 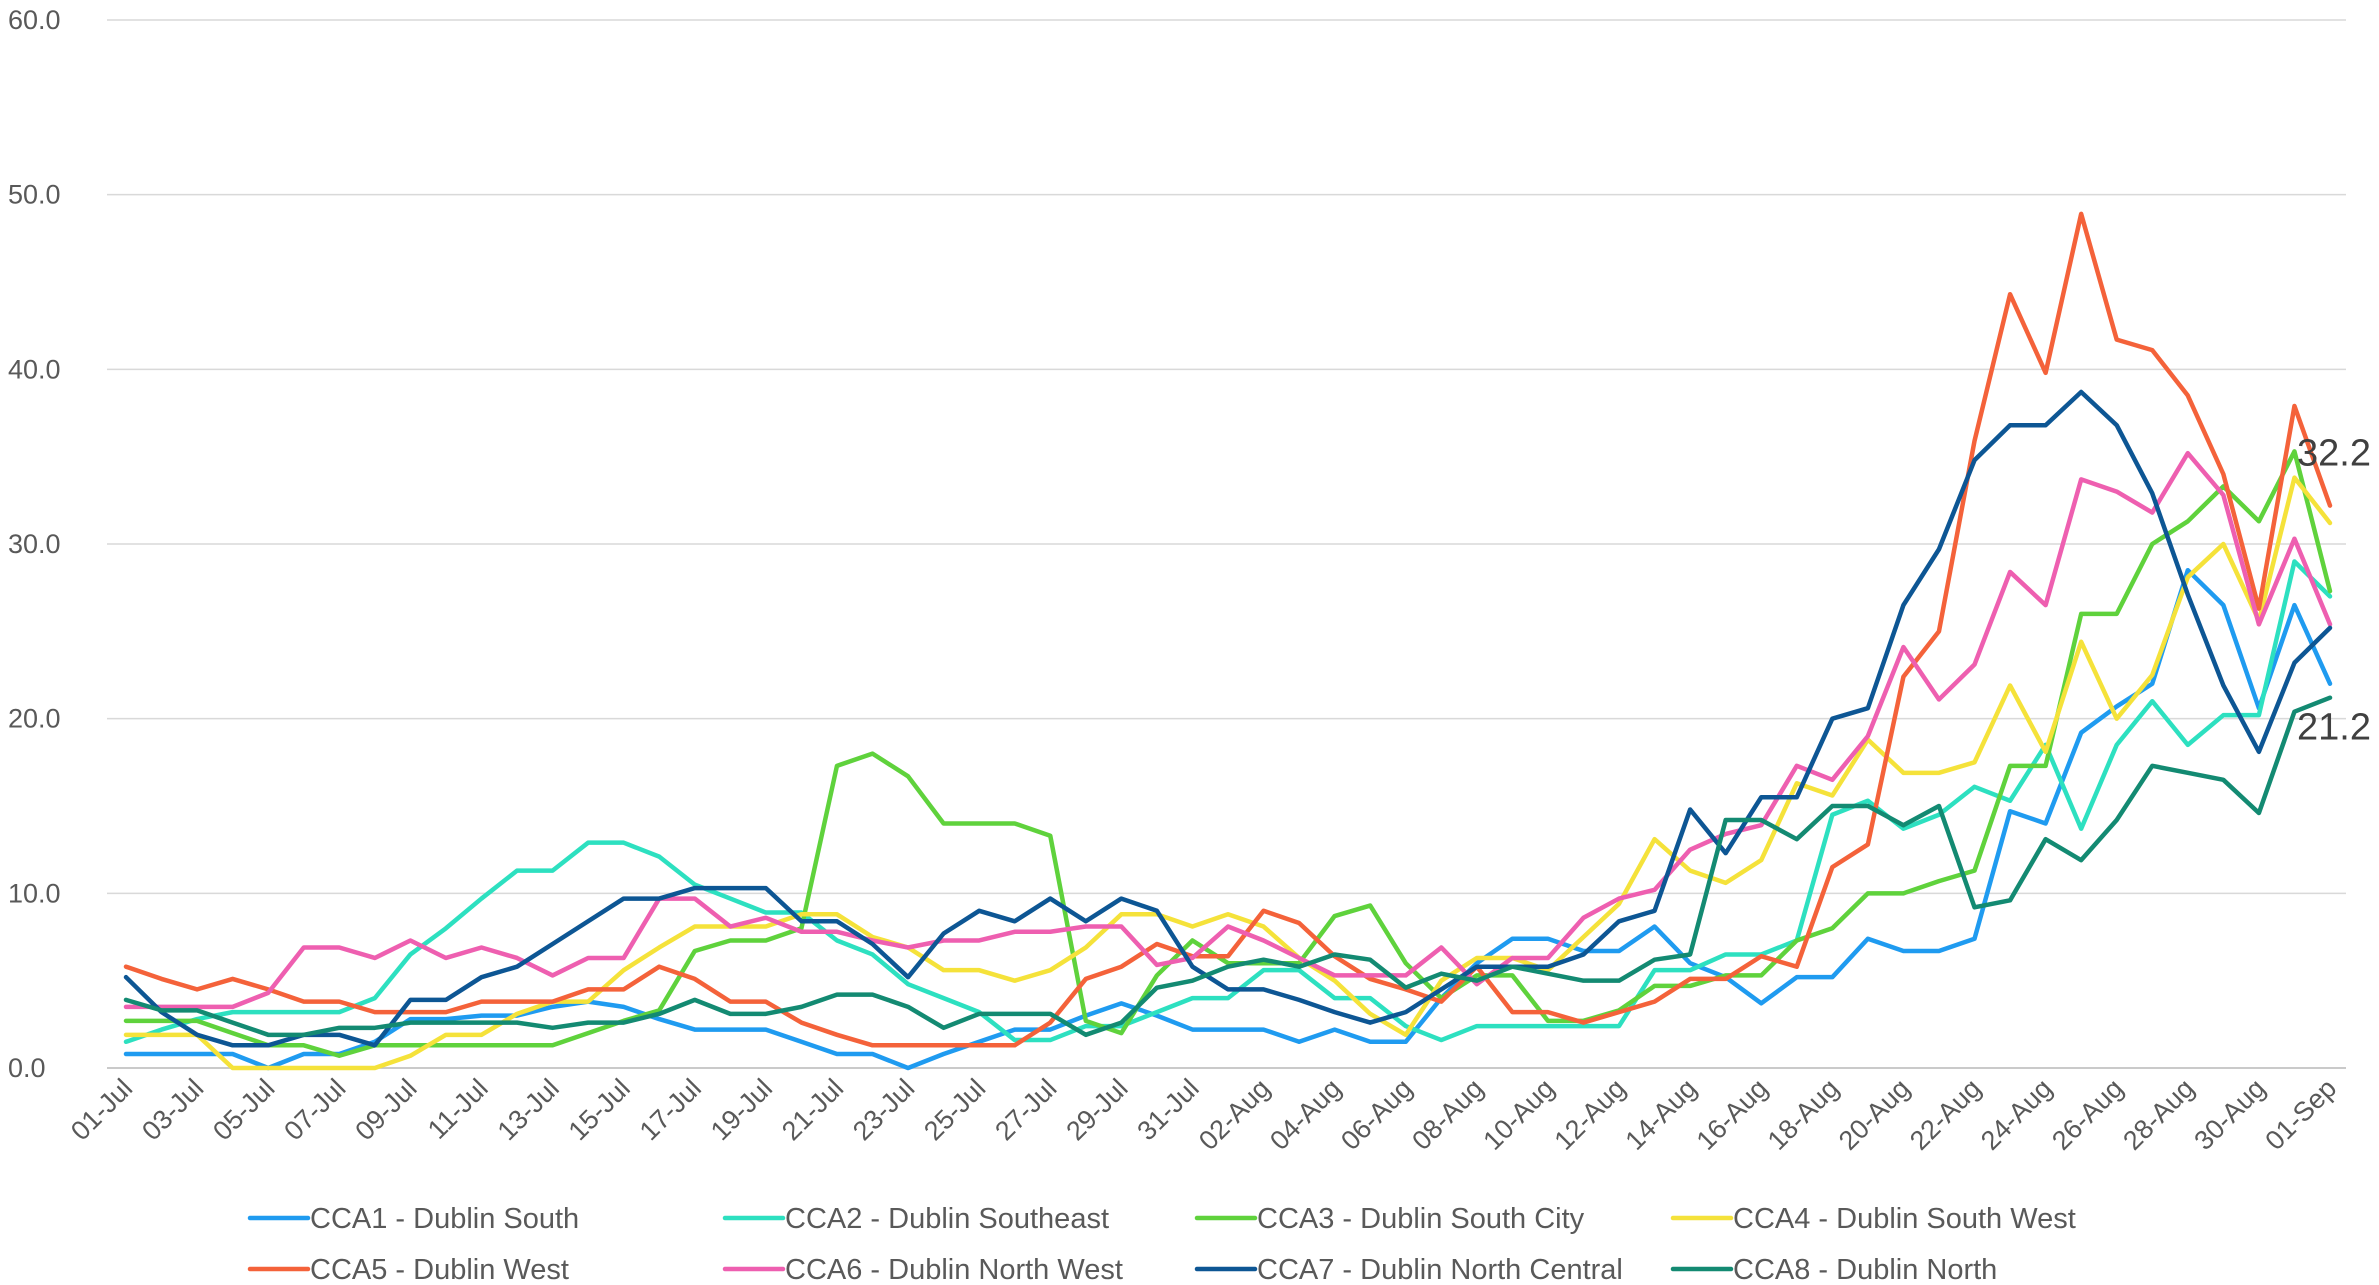 I want to click on legend-label: CCA3 - Dublin South City, so click(x=1421, y=1219).